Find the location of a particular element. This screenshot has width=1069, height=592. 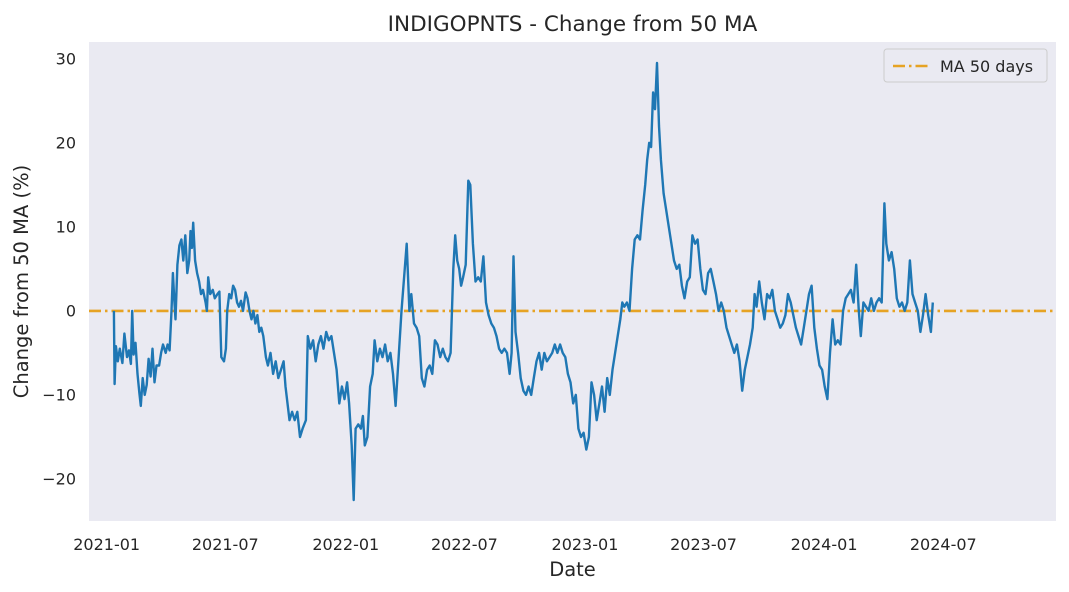

legend-entry-ma-50-days: MA 50 days is located at coordinates (986, 66).